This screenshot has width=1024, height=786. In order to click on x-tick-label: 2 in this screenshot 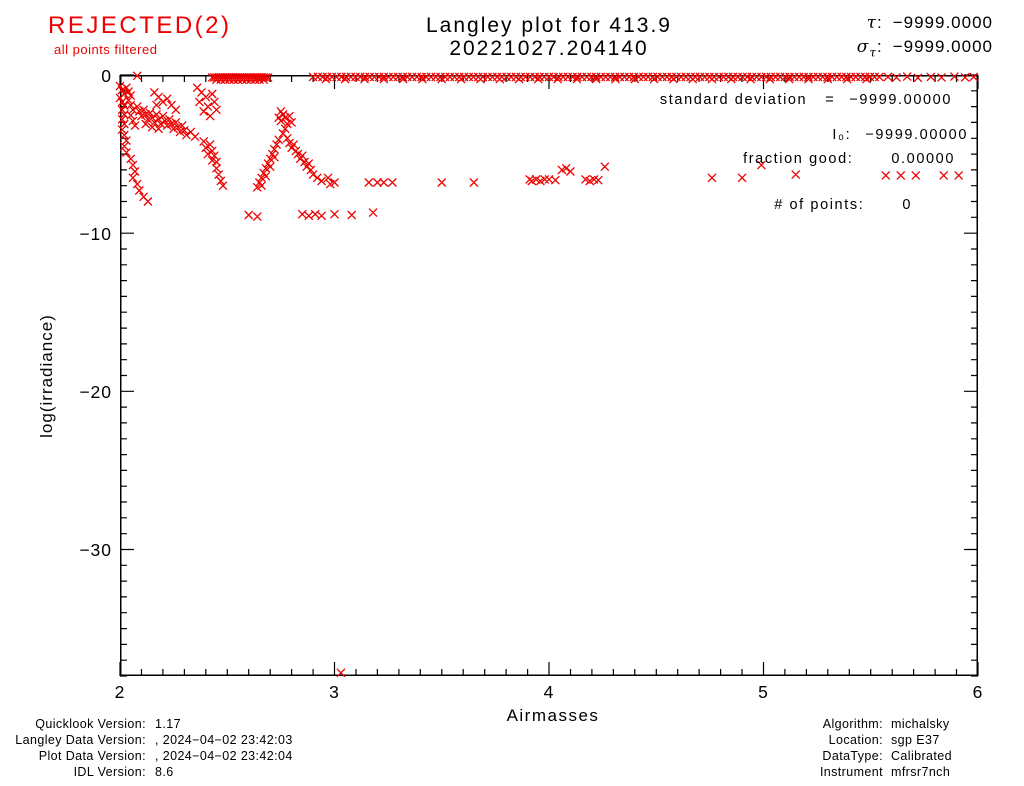, I will do `click(120, 692)`.